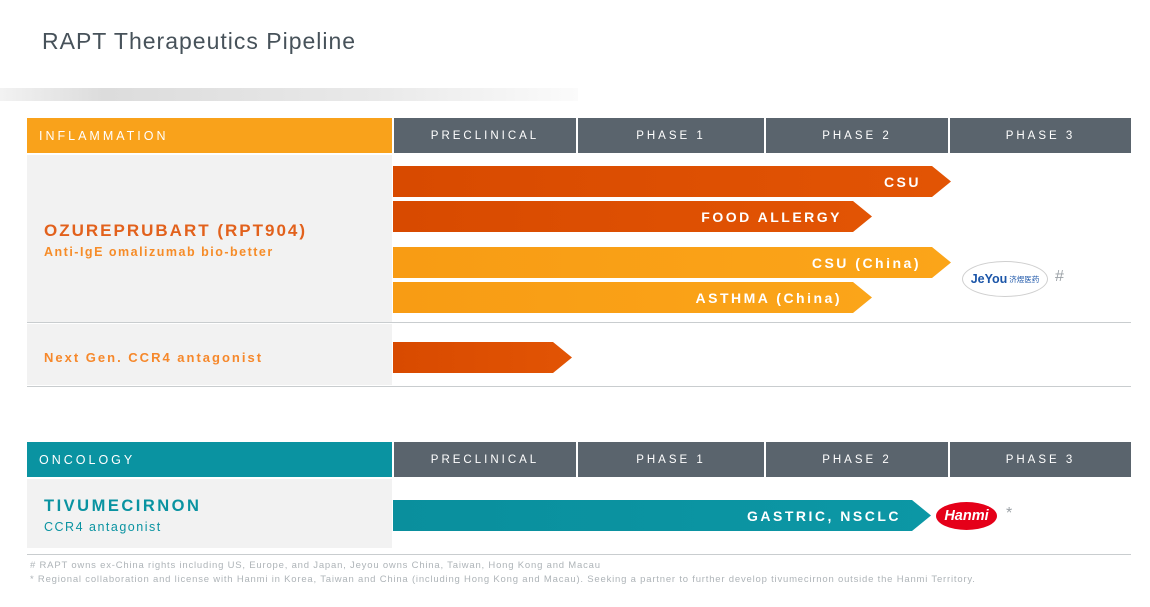 Image resolution: width=1150 pixels, height=607 pixels. What do you see at coordinates (672, 262) in the screenshot?
I see `bar-csu-china: CSU (China)` at bounding box center [672, 262].